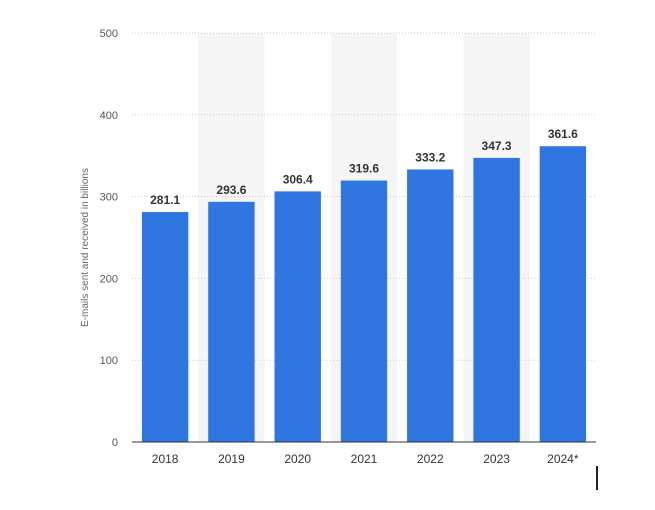  Describe the element at coordinates (497, 146) in the screenshot. I see `data-label: 347.3` at that location.